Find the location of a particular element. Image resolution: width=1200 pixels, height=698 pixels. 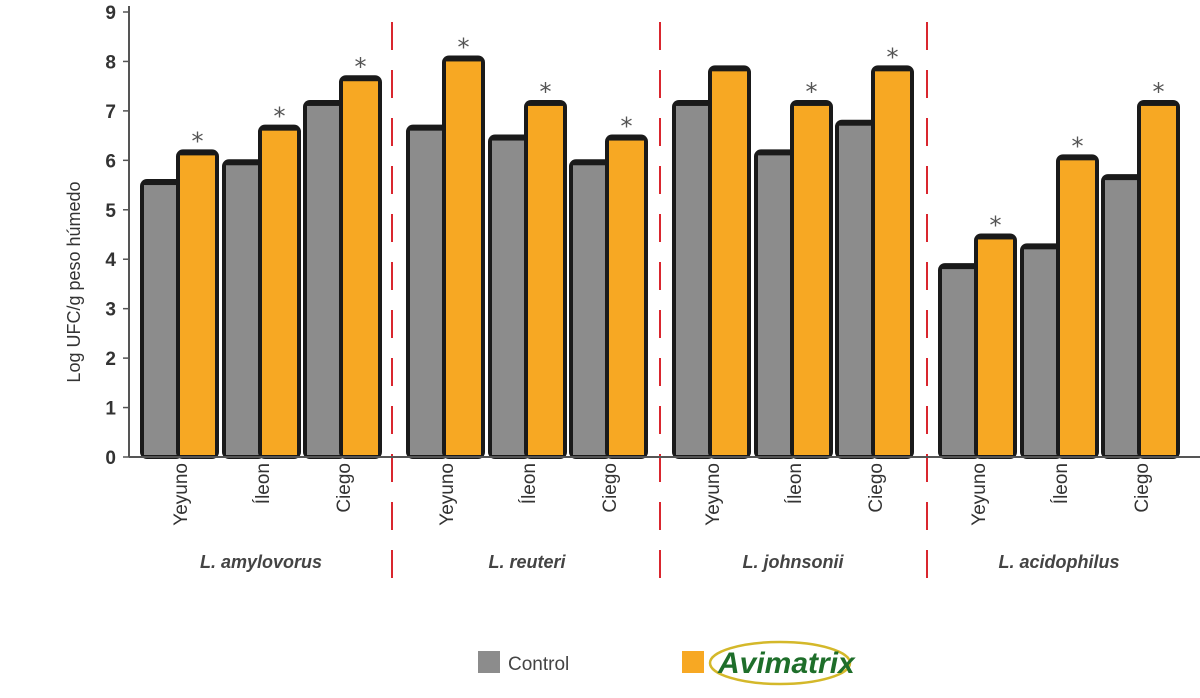

y-tick-label: 3 is located at coordinates (110, 310).